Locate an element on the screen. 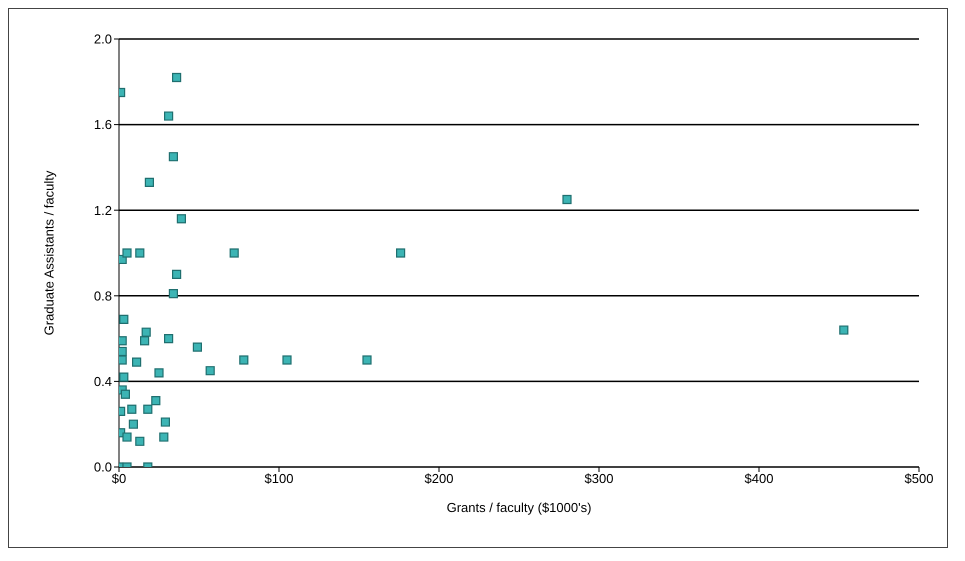  x-axis-title: Grants / faculty ($1000's) is located at coordinates (519, 507).